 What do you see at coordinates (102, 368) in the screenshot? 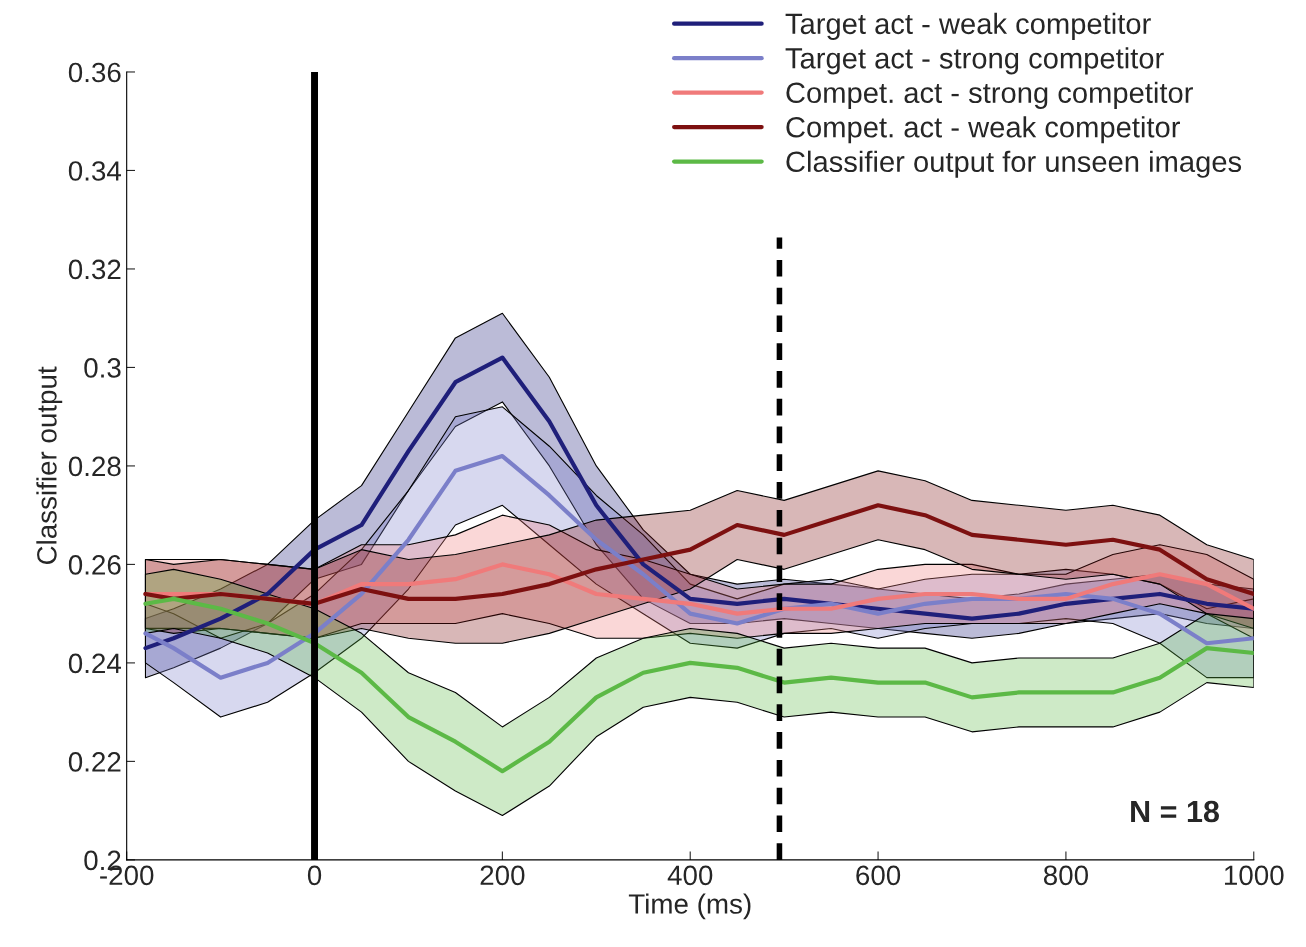
I see `y-tick-label: 0.3` at bounding box center [102, 368].